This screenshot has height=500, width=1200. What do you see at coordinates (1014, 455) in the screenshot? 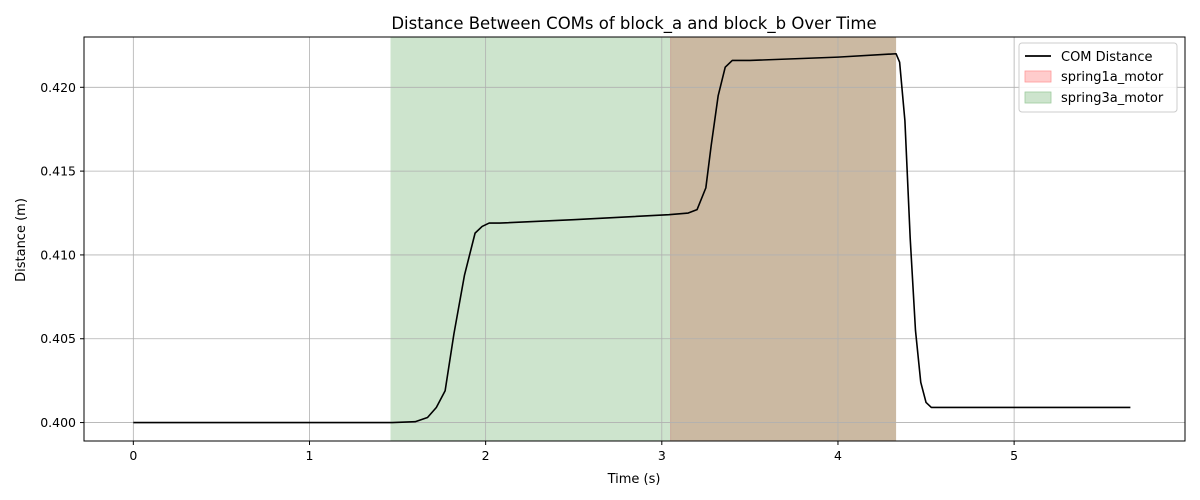
I see `x-tick-label: 5` at bounding box center [1014, 455].